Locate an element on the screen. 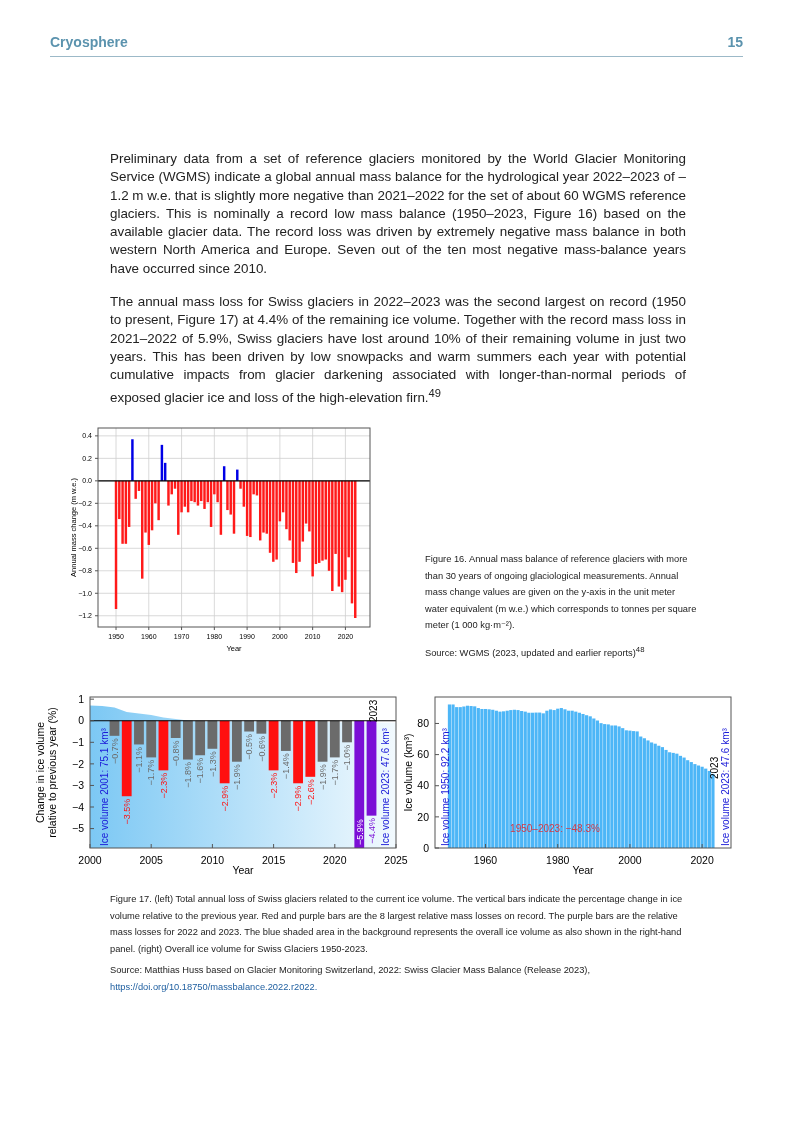 This screenshot has width=793, height=1122. data-label: −0.8% is located at coordinates (175, 753).